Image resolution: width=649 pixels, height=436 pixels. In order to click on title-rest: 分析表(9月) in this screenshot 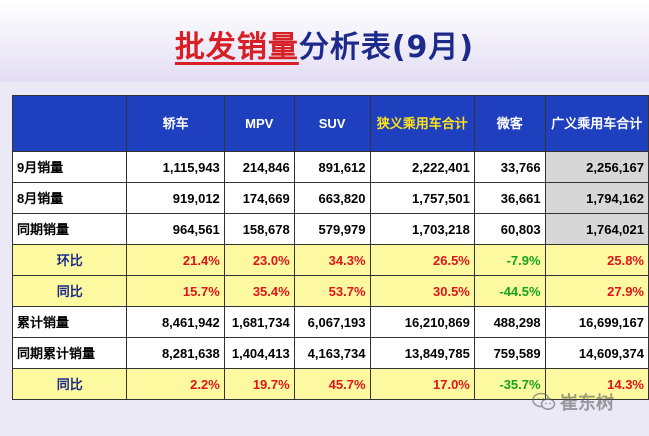, I will do `click(386, 47)`.